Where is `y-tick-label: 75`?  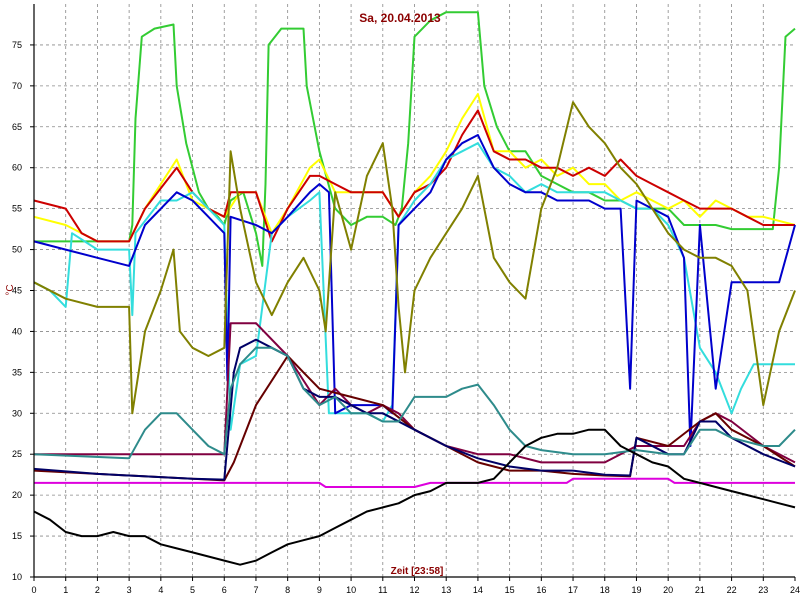
y-tick-label: 75 is located at coordinates (17, 45).